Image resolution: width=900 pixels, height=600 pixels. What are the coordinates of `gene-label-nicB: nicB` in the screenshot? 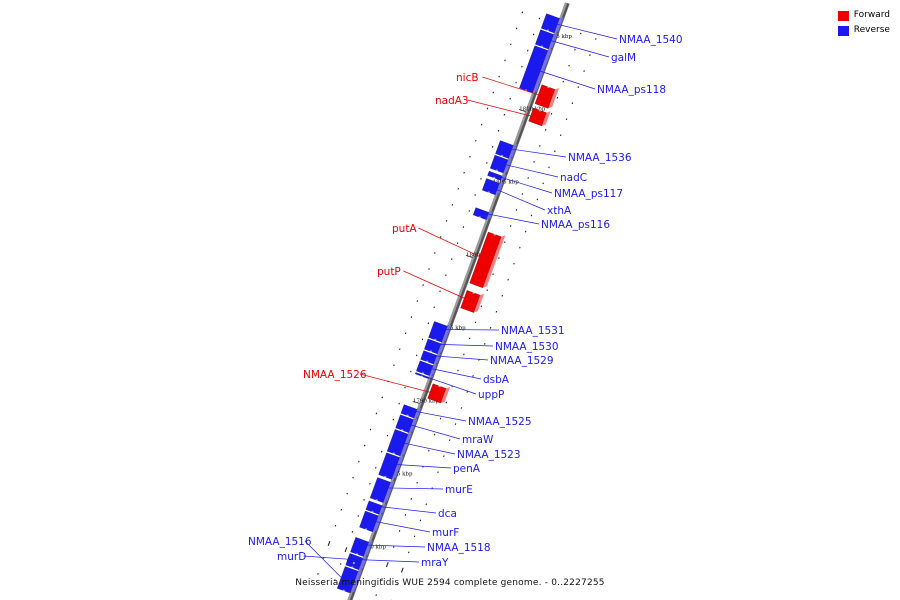 It's located at (467, 78).